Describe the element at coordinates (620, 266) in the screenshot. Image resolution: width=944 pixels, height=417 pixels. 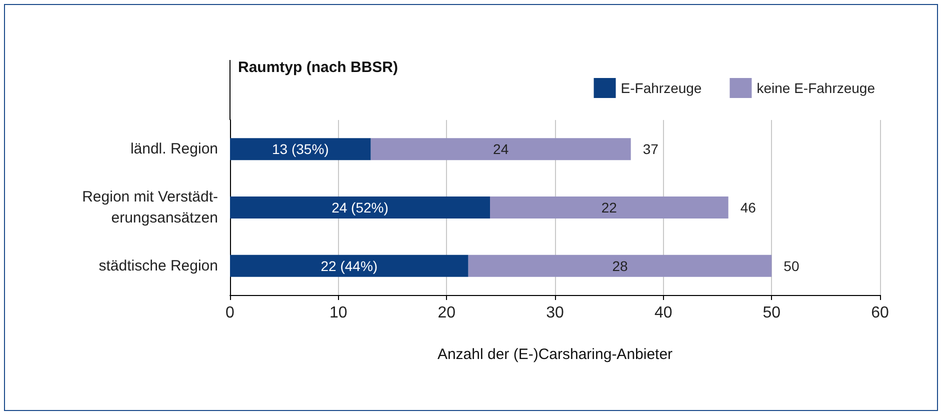
I see `data-label: 28` at that location.